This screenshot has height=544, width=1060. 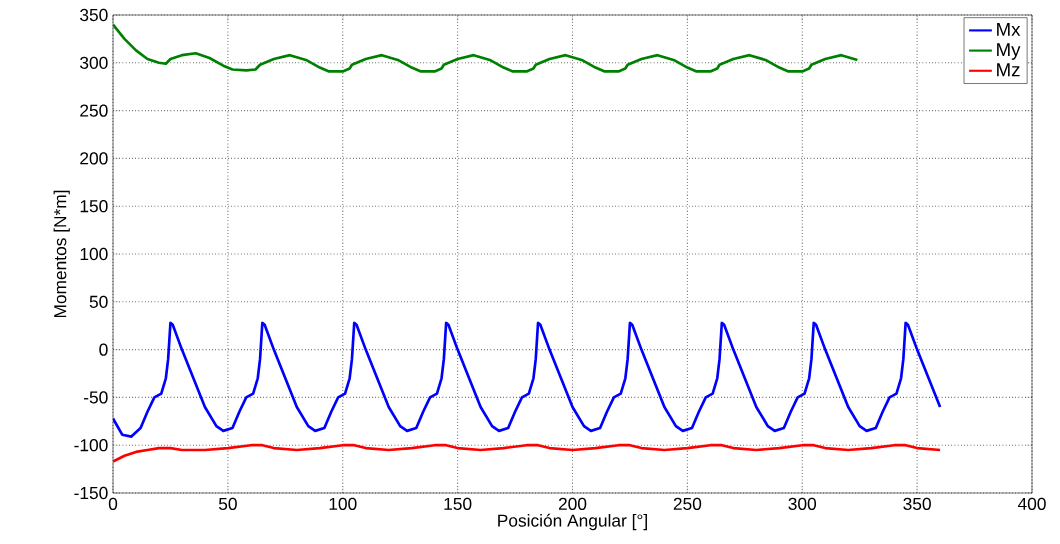 What do you see at coordinates (96, 397) in the screenshot?
I see `y-tick-label: -50` at bounding box center [96, 397].